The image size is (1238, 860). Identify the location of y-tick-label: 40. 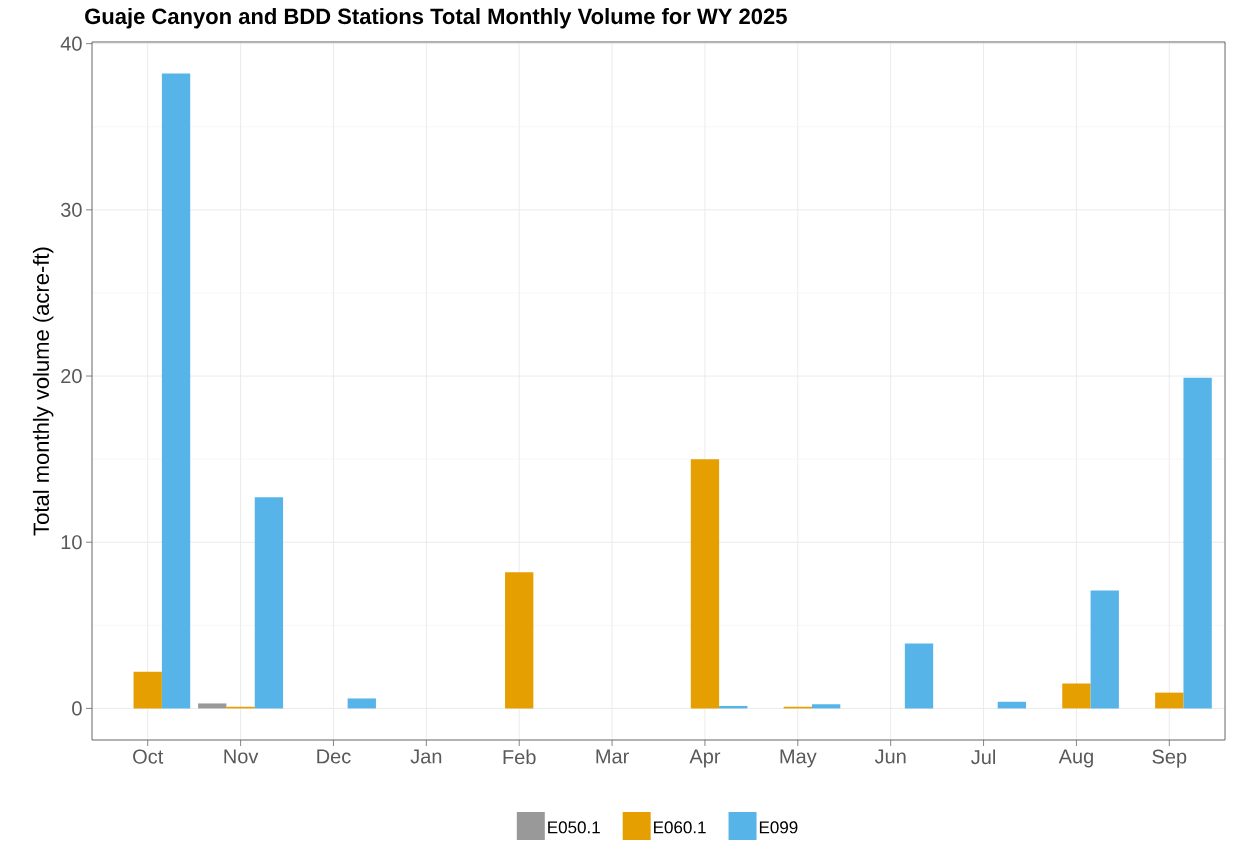
(71, 43).